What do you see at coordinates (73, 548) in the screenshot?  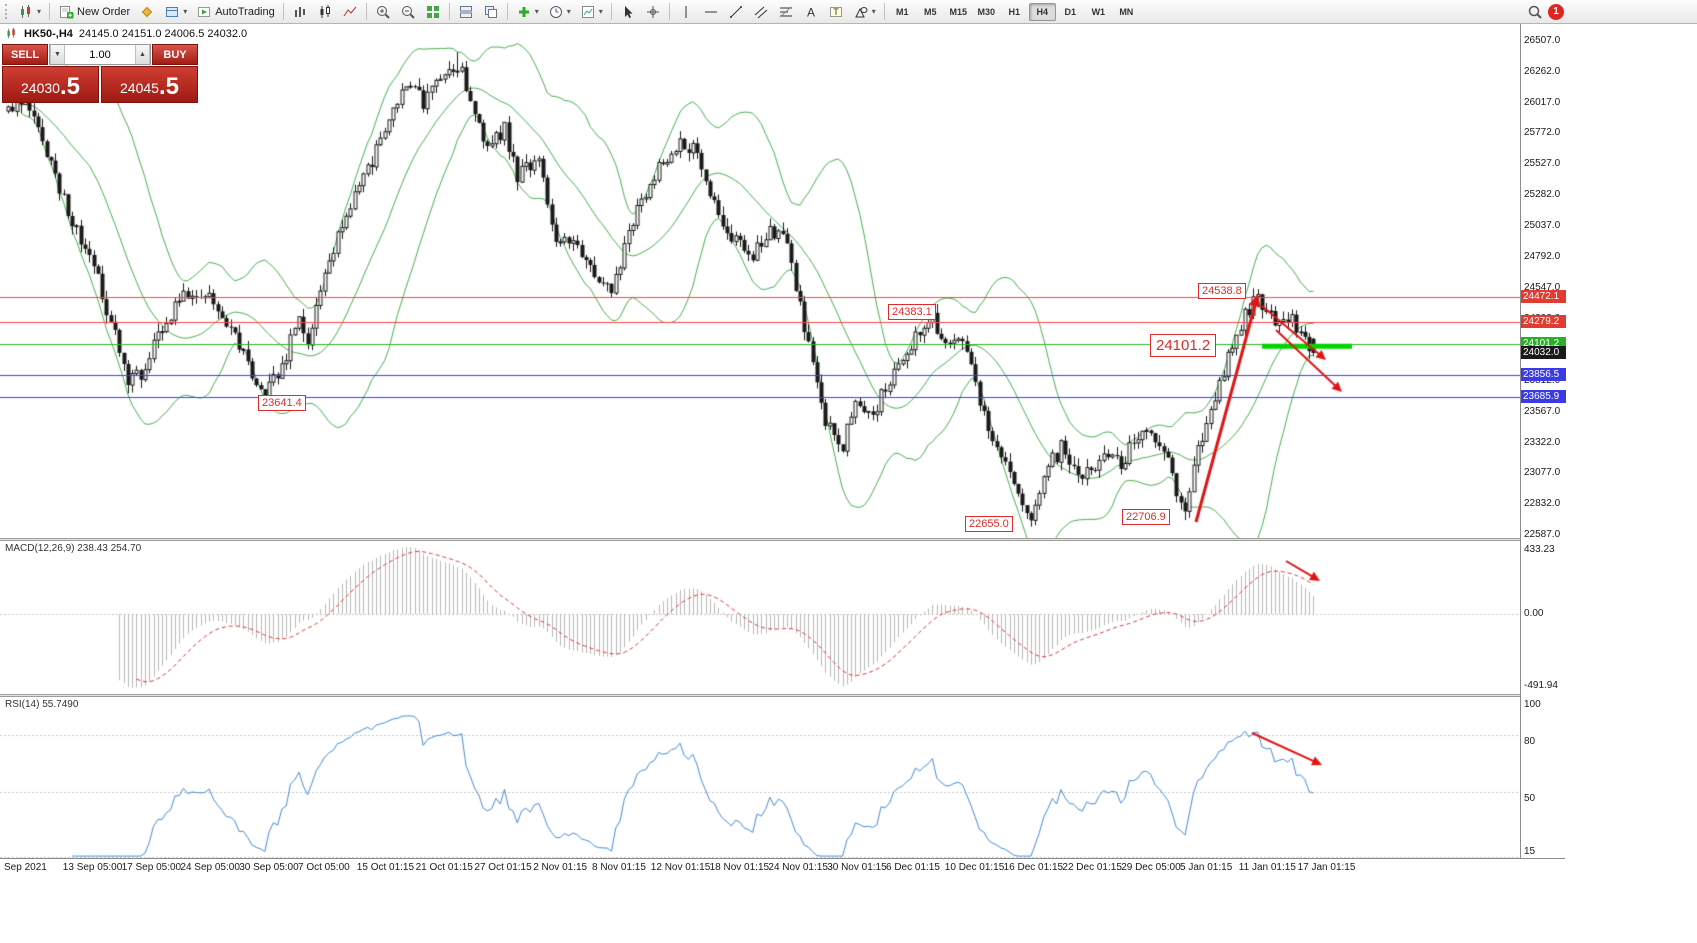 I see `macd-label: MACD(12,26,9) 238.43 254.70` at bounding box center [73, 548].